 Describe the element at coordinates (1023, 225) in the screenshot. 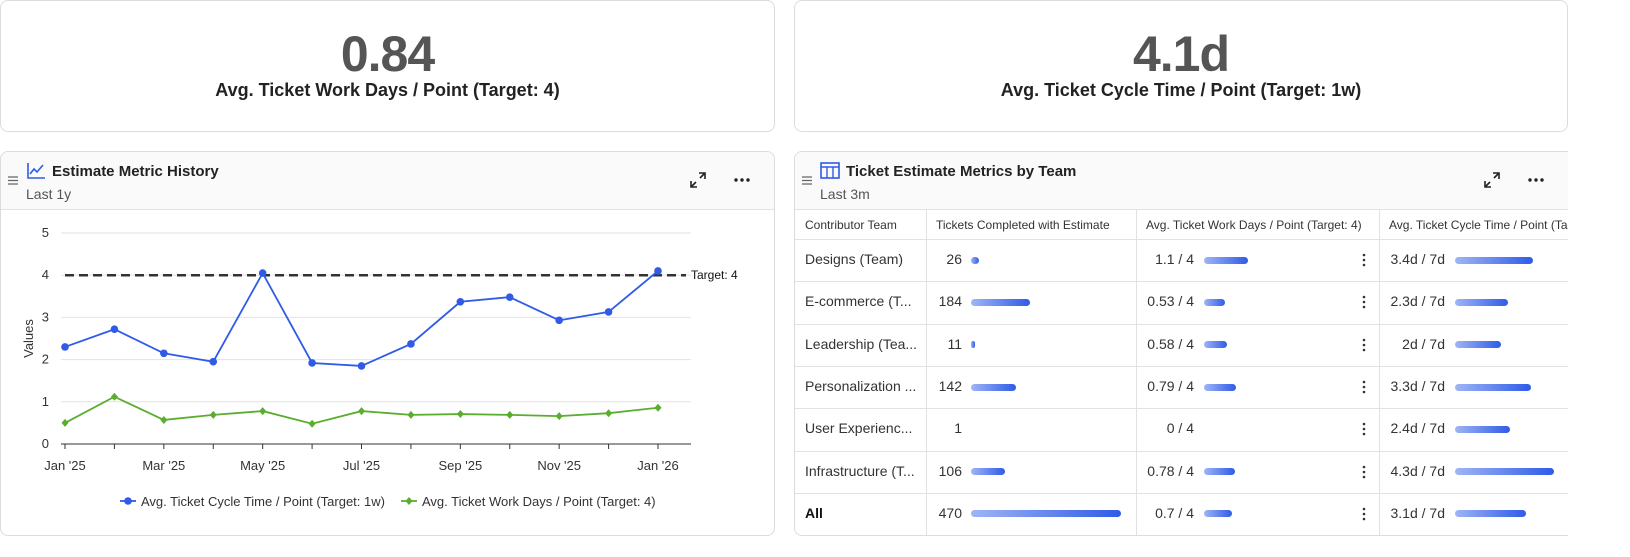

I see `column-header: Tickets Completed with Estimate` at that location.